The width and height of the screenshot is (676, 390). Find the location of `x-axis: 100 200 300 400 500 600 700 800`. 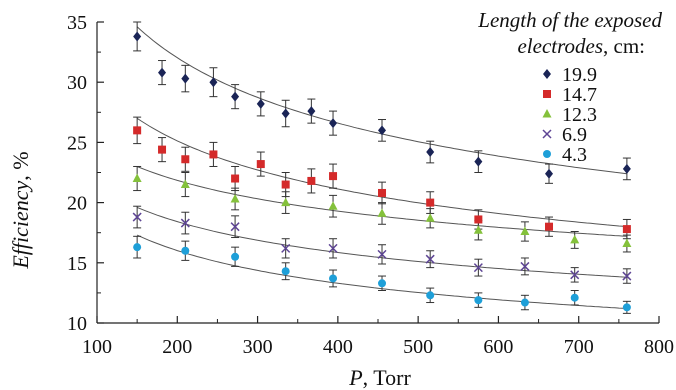

x-axis: 100 200 300 400 500 600 700 800 is located at coordinates (378, 337).